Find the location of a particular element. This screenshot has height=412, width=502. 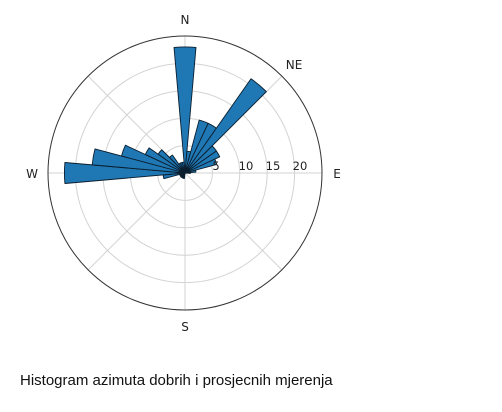

radial-tick-label-15: 15 is located at coordinates (273, 166).